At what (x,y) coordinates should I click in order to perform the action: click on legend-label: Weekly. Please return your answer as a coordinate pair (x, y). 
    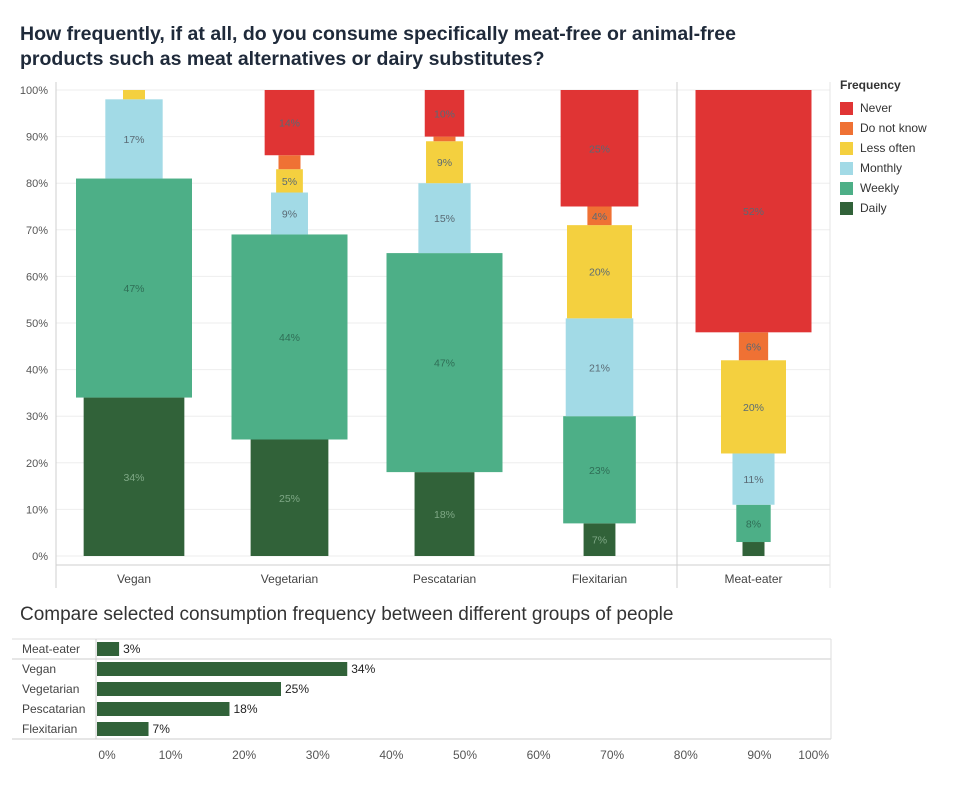
    Looking at the image, I should click on (880, 188).